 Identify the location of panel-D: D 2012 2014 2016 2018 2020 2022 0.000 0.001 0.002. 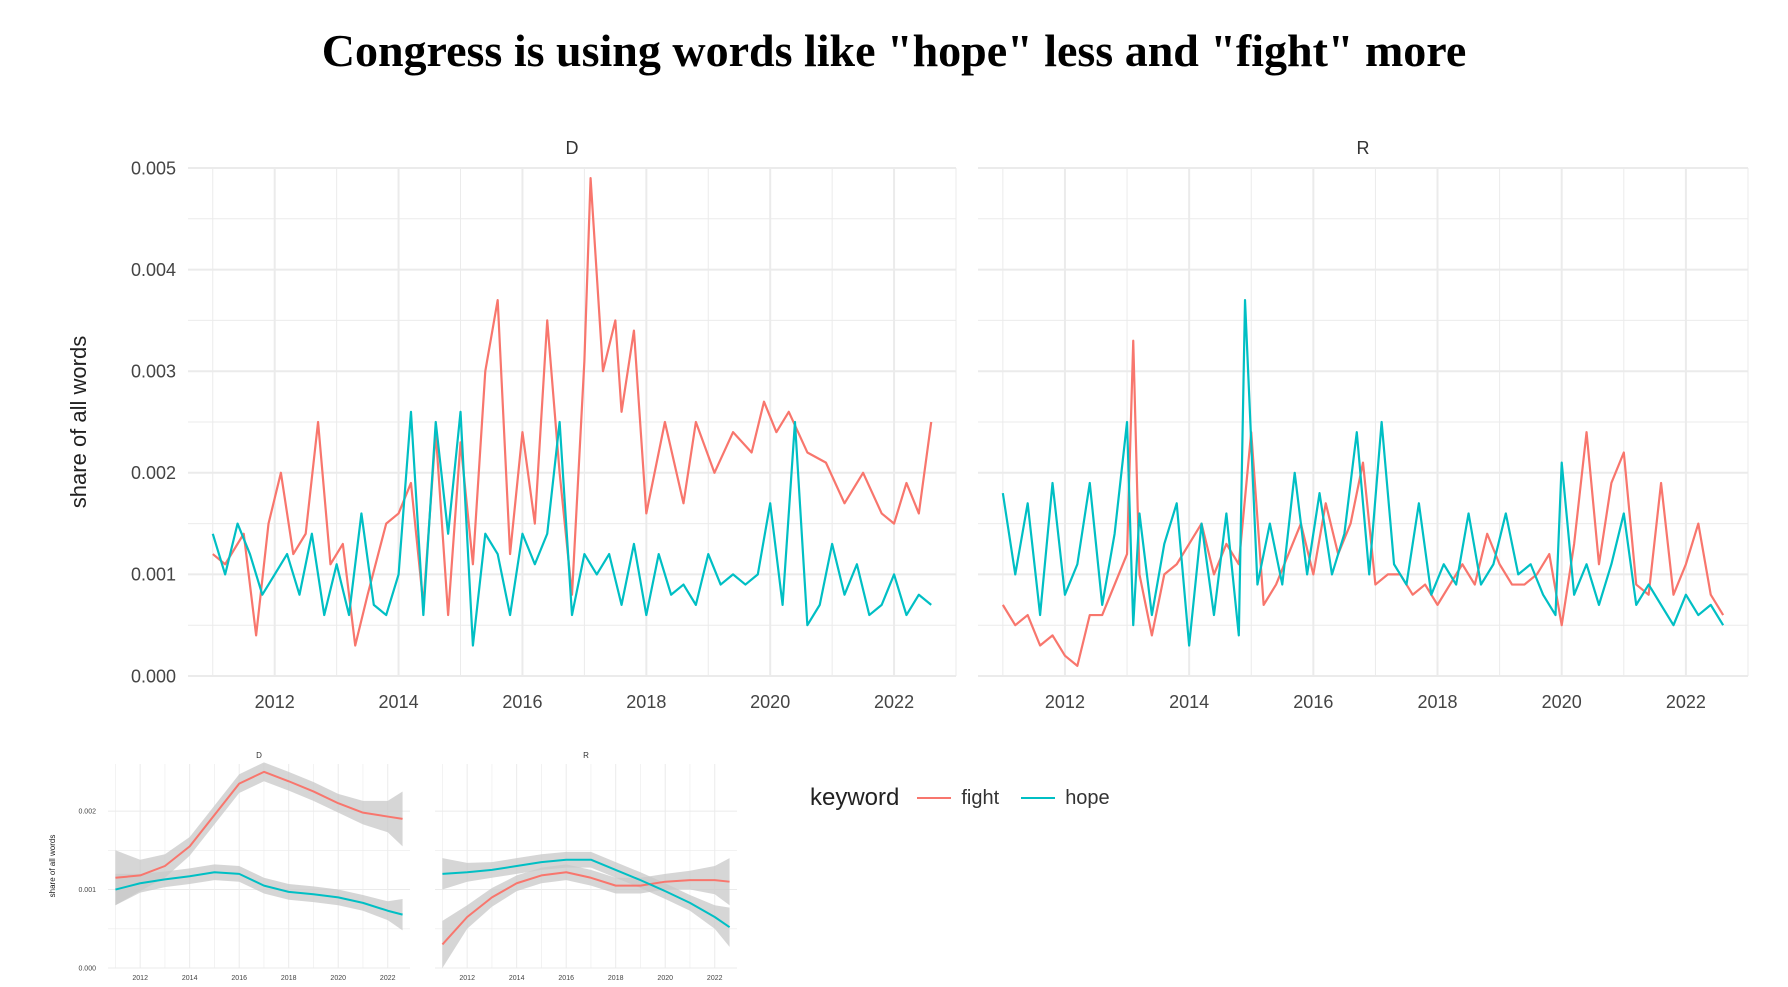
(244, 866).